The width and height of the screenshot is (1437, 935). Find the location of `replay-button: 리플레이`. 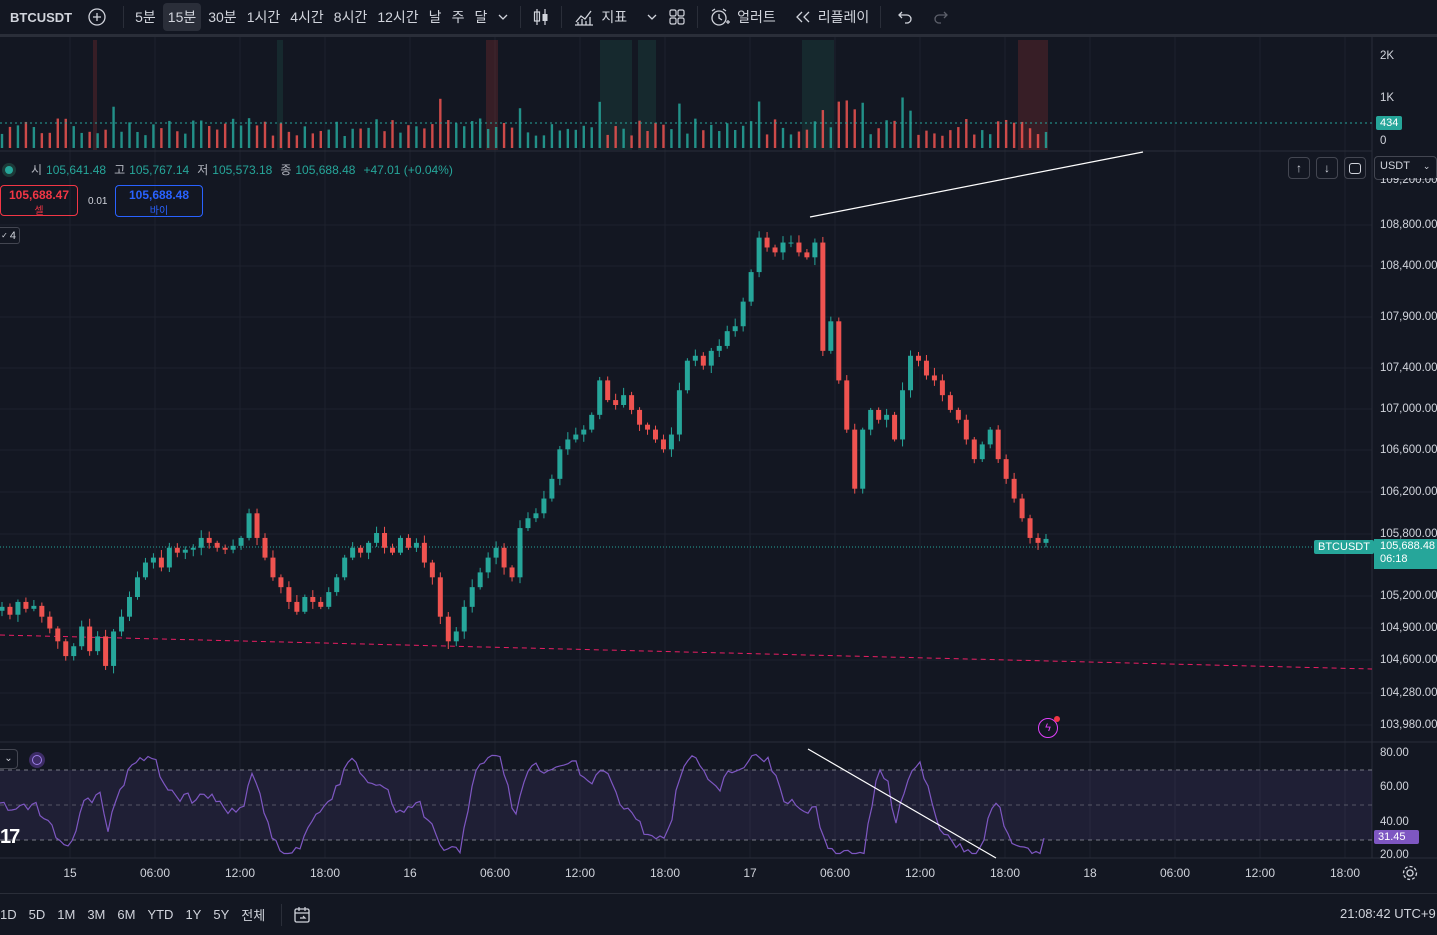

replay-button: 리플레이 is located at coordinates (832, 17).